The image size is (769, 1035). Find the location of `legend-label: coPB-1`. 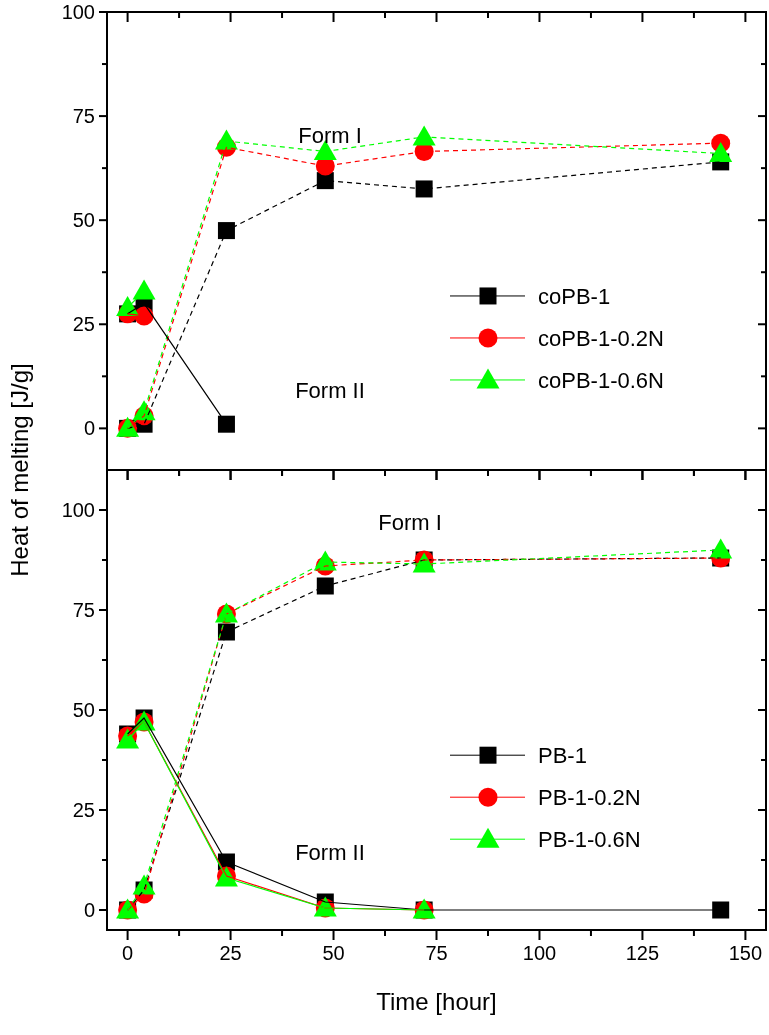

legend-label: coPB-1 is located at coordinates (574, 296).